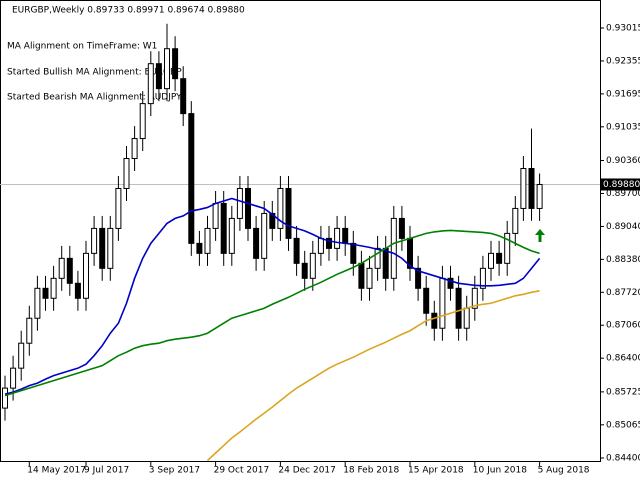 Image resolution: width=640 pixels, height=480 pixels. Describe the element at coordinates (540, 235) in the screenshot. I see `signal-arrow` at that location.